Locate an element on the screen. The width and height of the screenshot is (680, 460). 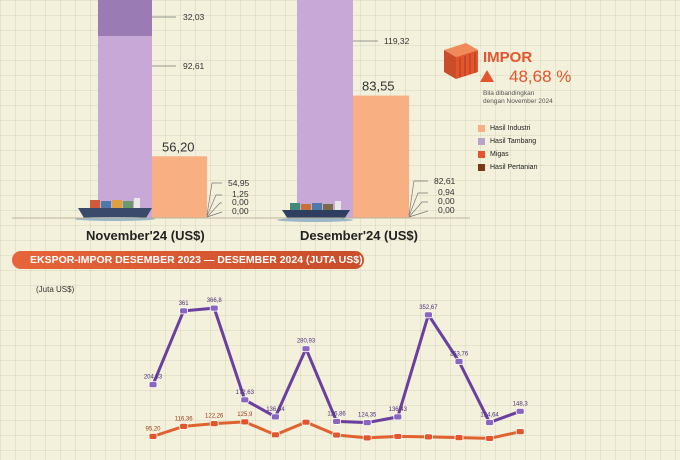
des-impor-bar is located at coordinates (381, 156).